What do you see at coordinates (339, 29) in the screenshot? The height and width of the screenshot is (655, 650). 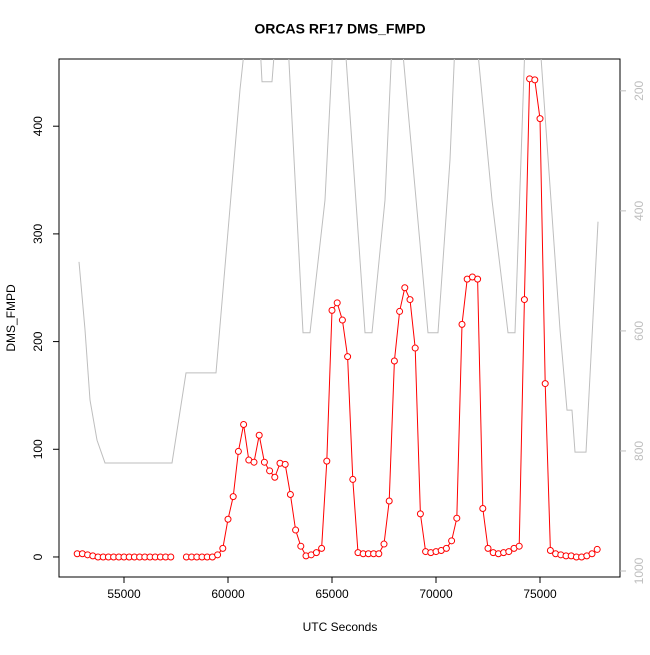 I see `chart-title: ORCAS RF17 DMS_FMPD` at bounding box center [339, 29].